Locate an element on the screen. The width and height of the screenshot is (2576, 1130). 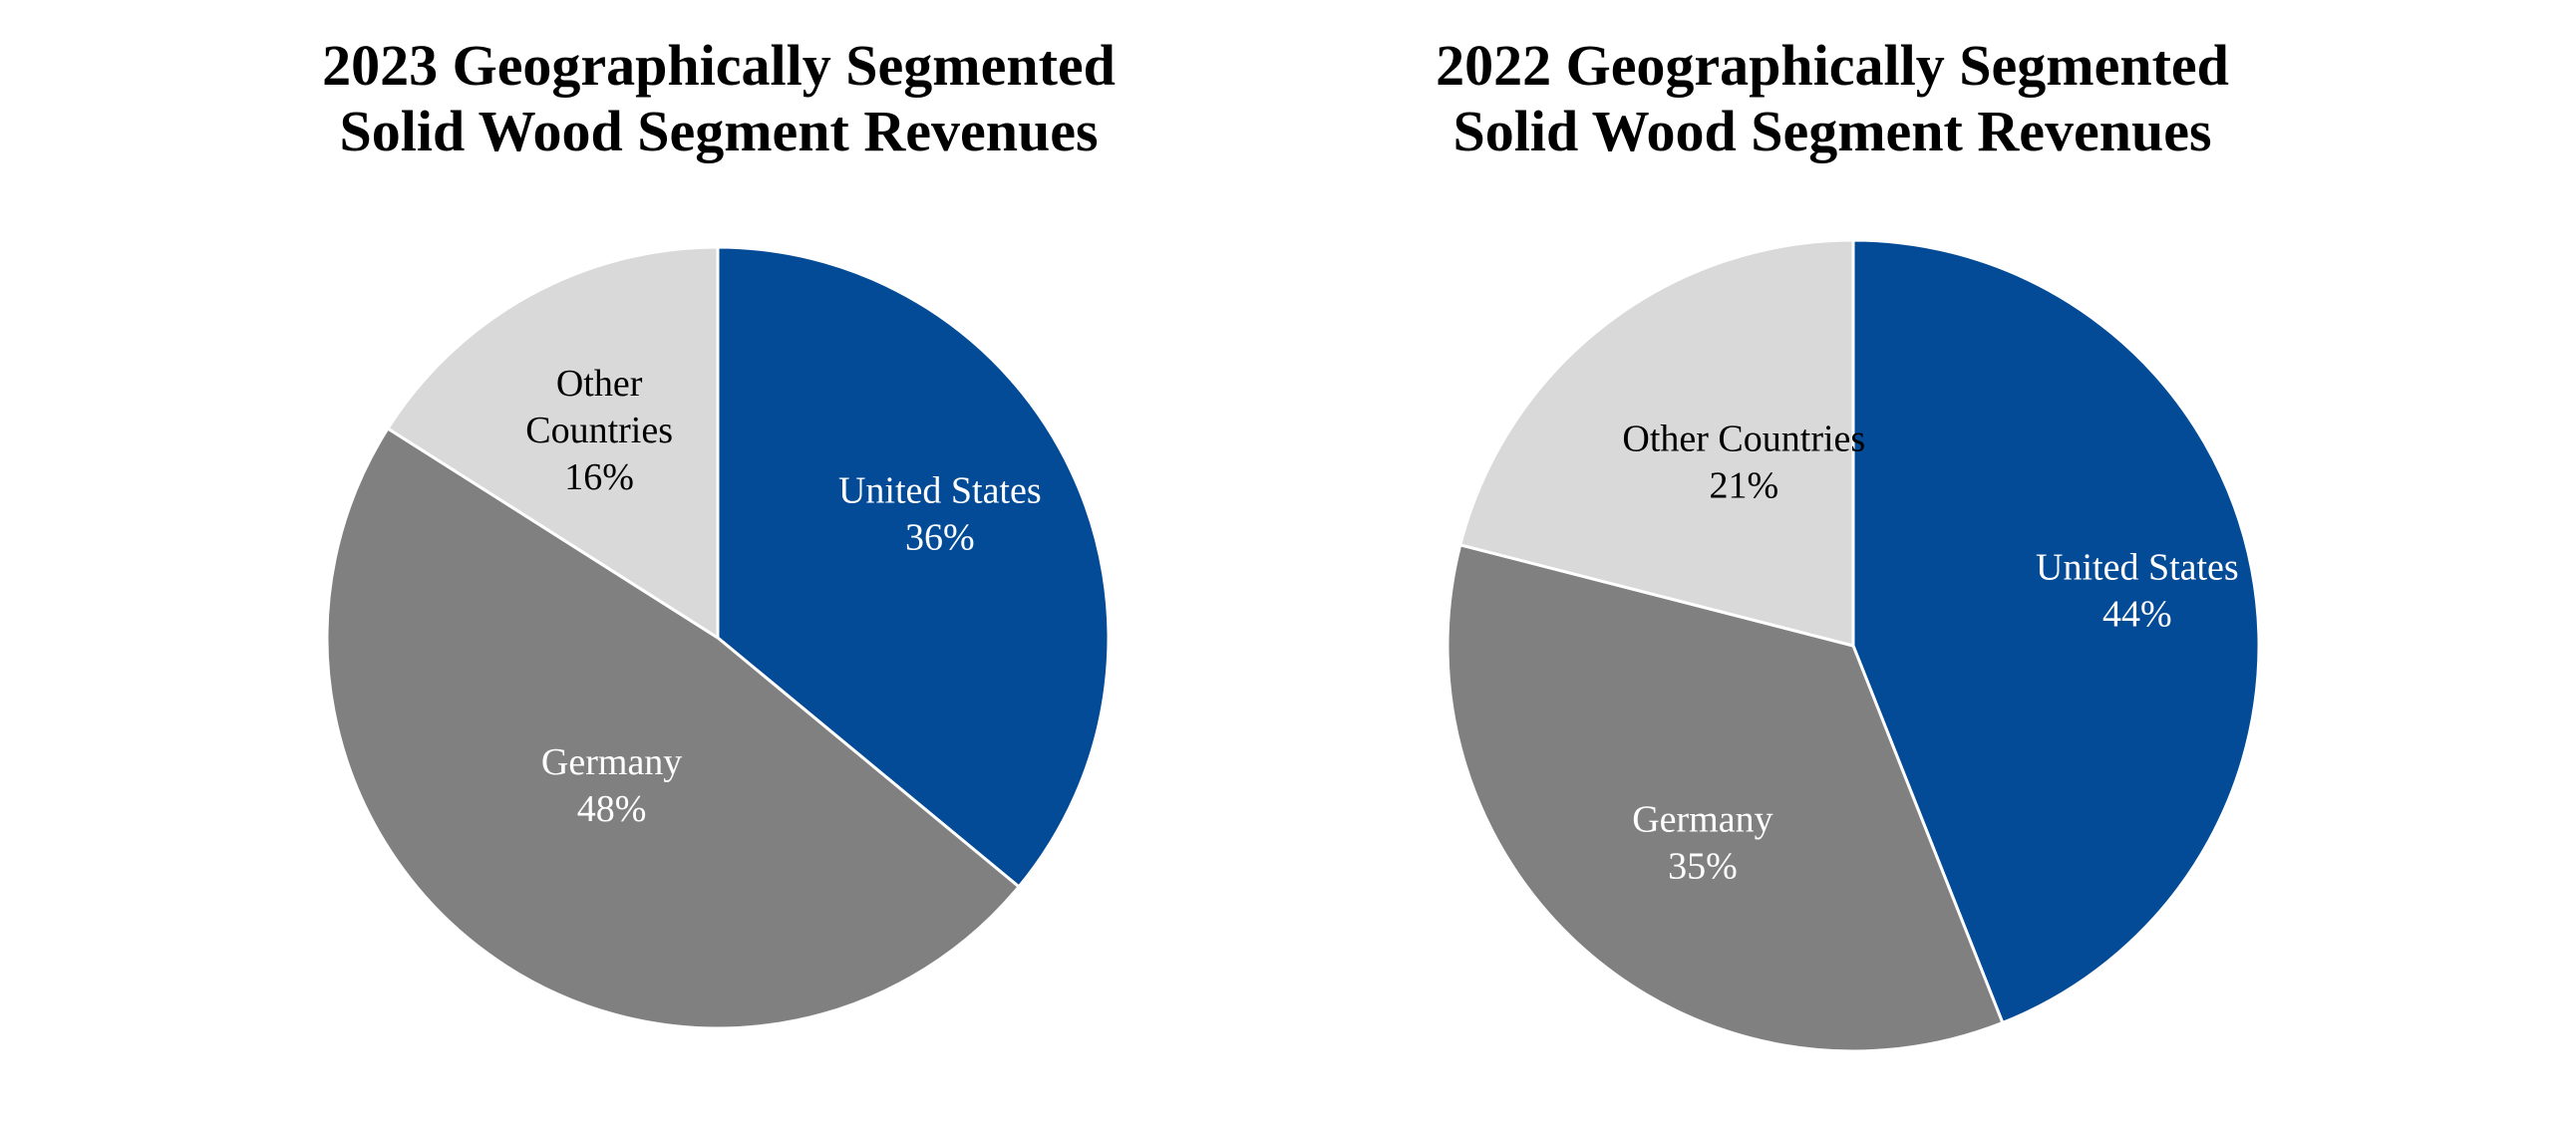
slice-label-line: 16% is located at coordinates (599, 477).